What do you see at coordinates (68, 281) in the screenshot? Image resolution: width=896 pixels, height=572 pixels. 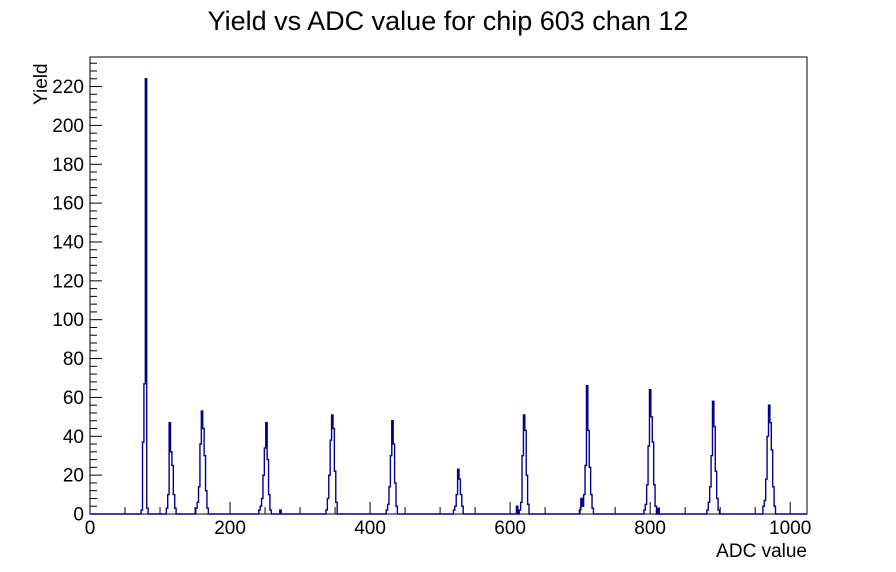 I see `y-tick-label: 120` at bounding box center [68, 281].